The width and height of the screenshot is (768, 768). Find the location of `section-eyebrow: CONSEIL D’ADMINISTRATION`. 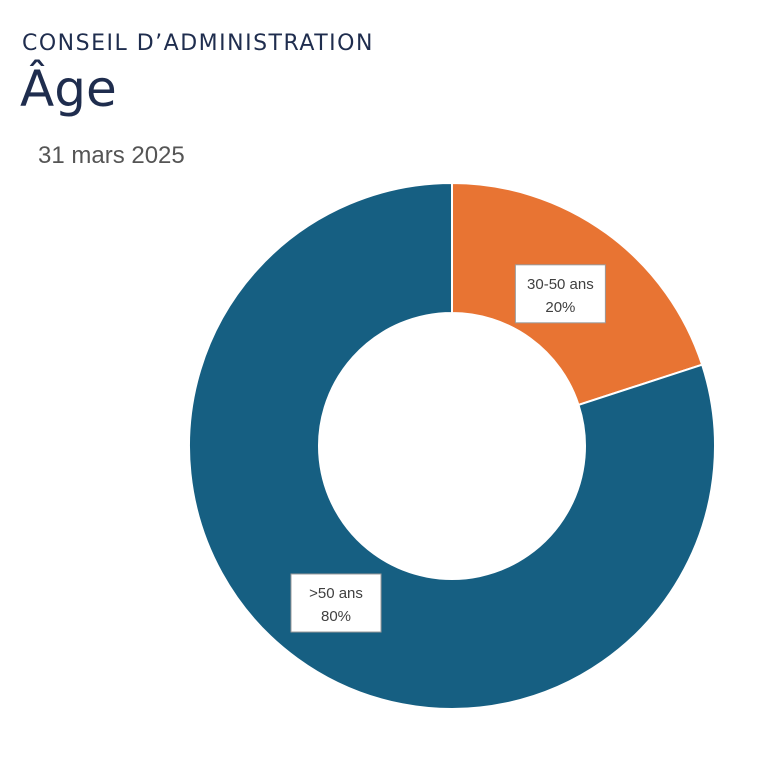

section-eyebrow: CONSEIL D’ADMINISTRATION is located at coordinates (198, 43).